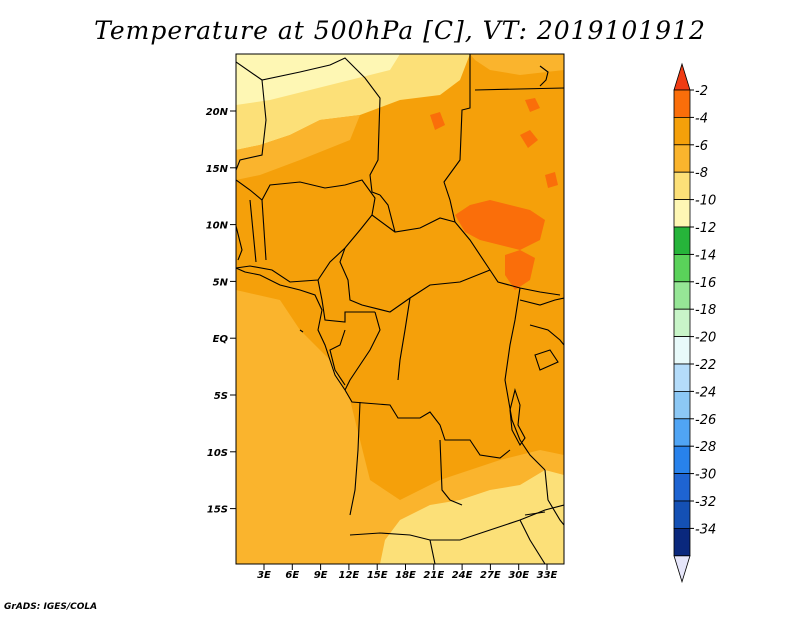  I want to click on colorbar-label: -14, so click(705, 255).